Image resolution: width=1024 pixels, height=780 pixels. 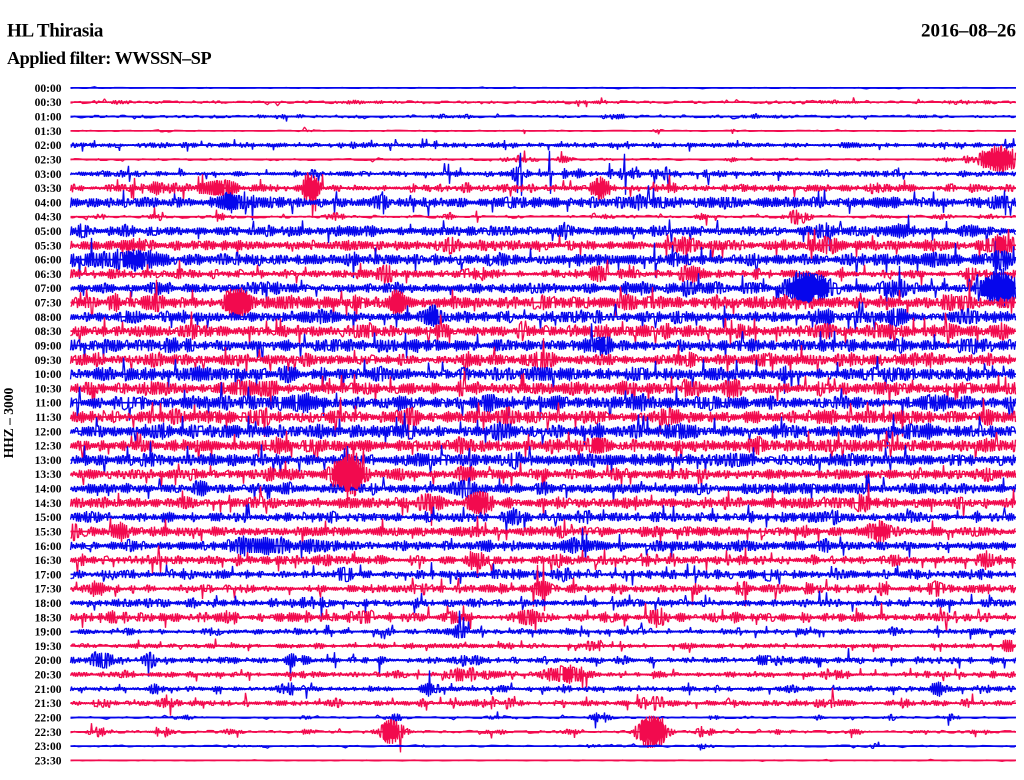 I want to click on svg-text: 22:00, so click(x=48, y=719).